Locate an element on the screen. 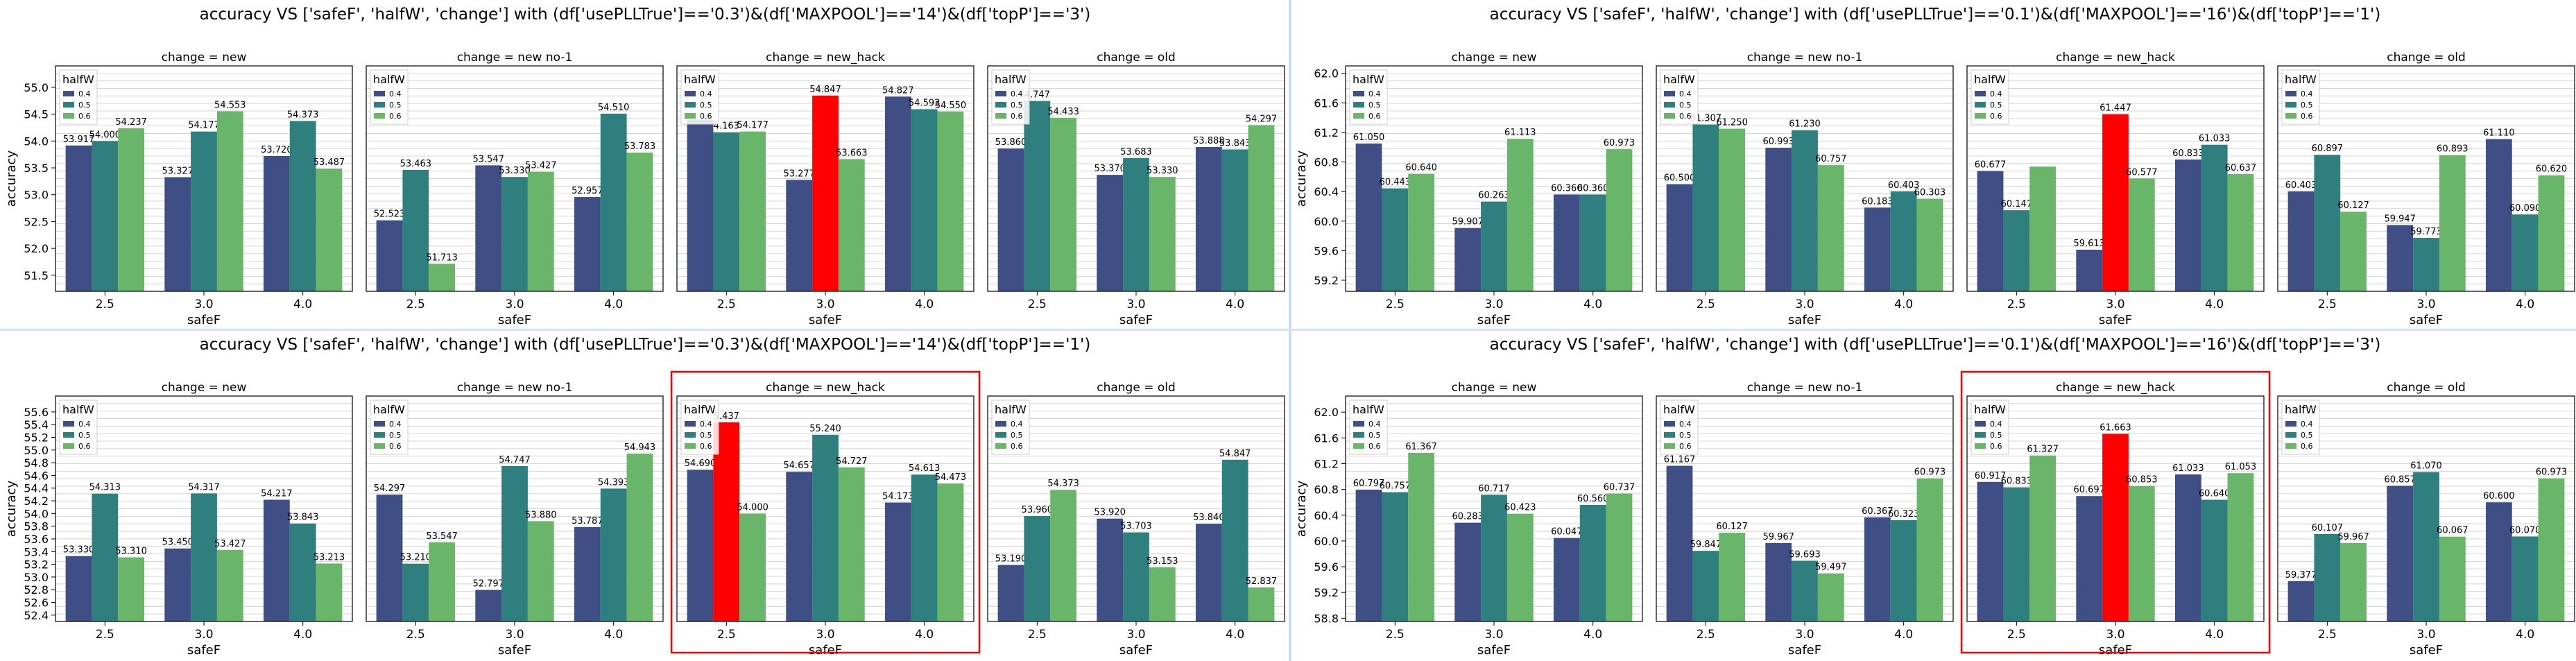 This screenshot has height=661, width=2576. bar-value-label: 60.973 is located at coordinates (1619, 143).